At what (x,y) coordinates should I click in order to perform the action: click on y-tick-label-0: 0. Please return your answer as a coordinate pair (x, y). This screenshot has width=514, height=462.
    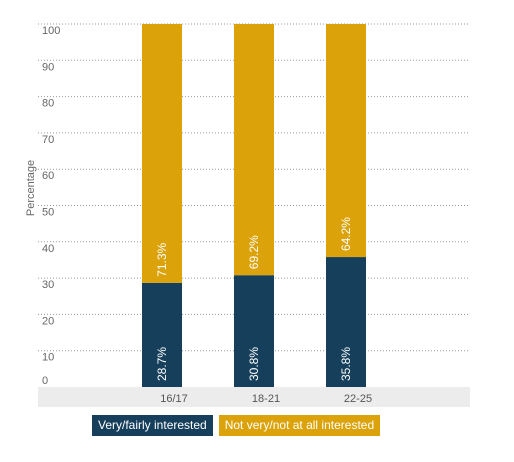
    Looking at the image, I should click on (45, 381).